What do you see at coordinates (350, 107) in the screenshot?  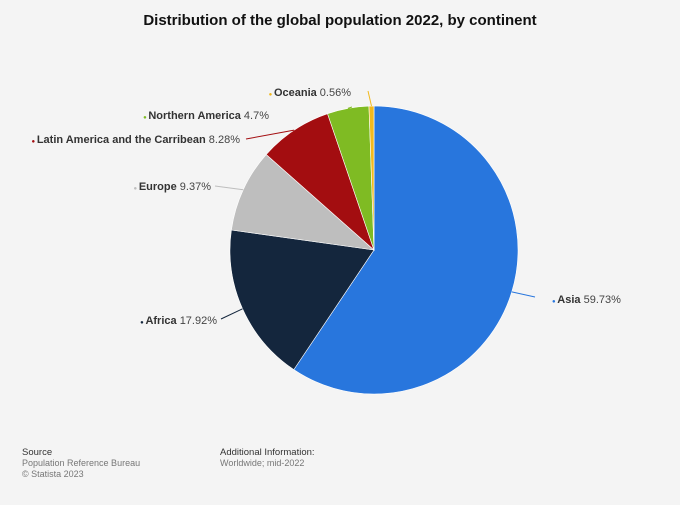 I see `leader-line-northern-america` at bounding box center [350, 107].